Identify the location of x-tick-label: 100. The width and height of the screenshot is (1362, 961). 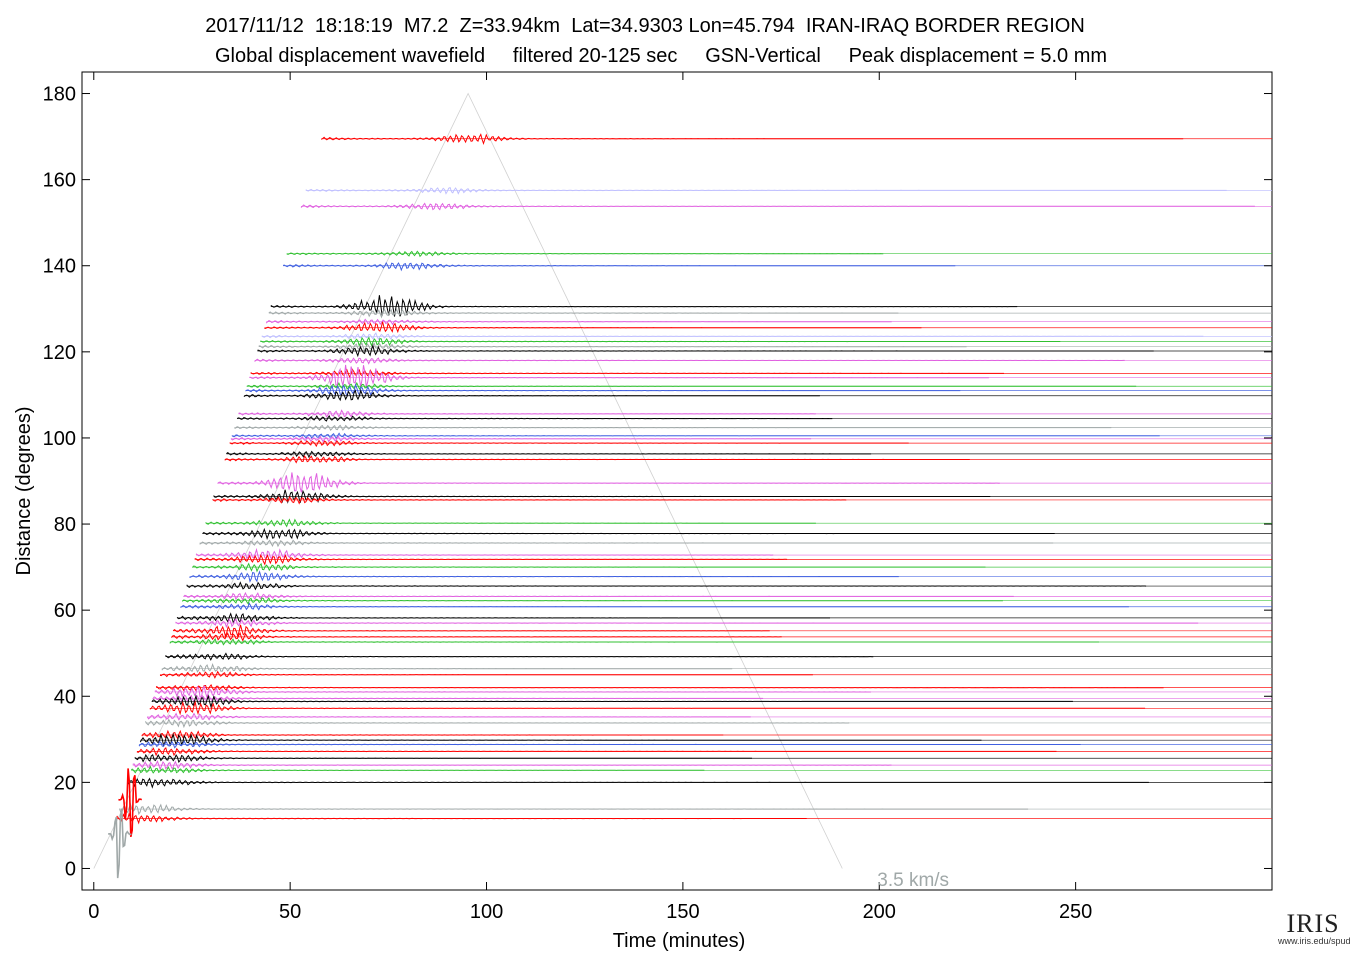
(486, 912).